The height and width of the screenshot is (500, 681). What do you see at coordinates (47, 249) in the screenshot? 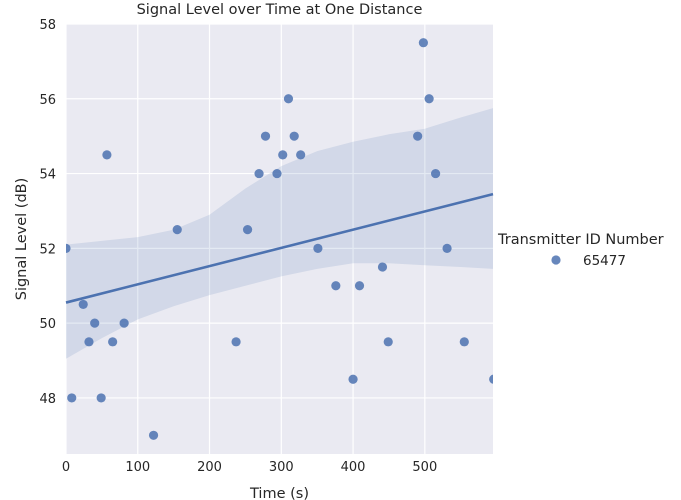
I see `y-tick-label: 52` at bounding box center [47, 249].